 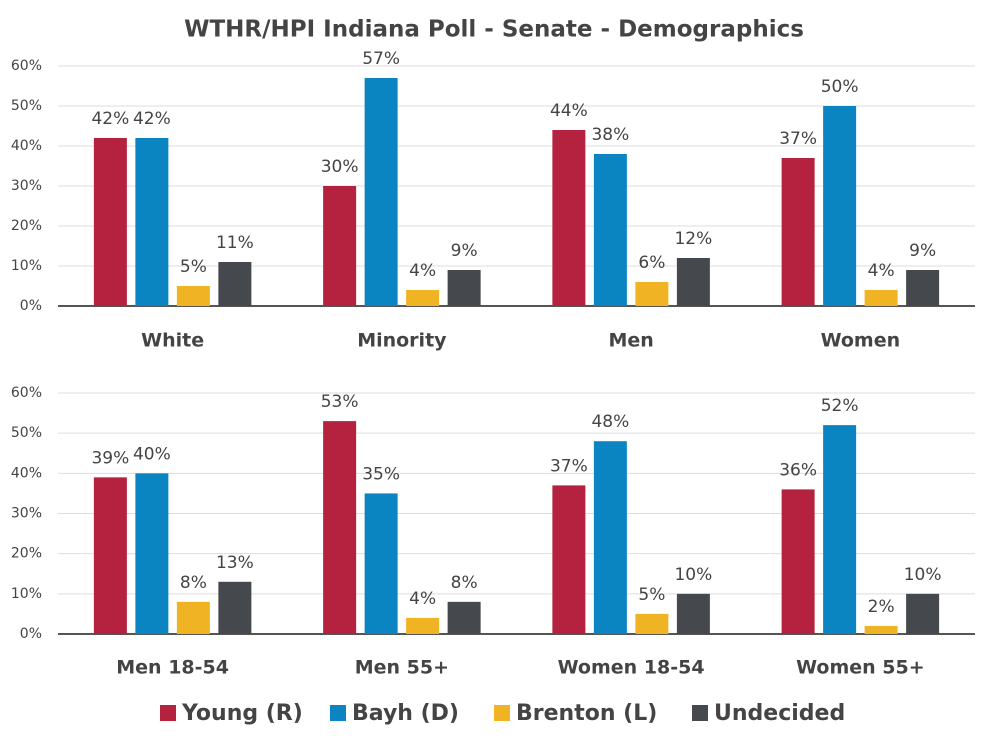 What do you see at coordinates (381, 59) in the screenshot?
I see `value-label: 57%` at bounding box center [381, 59].